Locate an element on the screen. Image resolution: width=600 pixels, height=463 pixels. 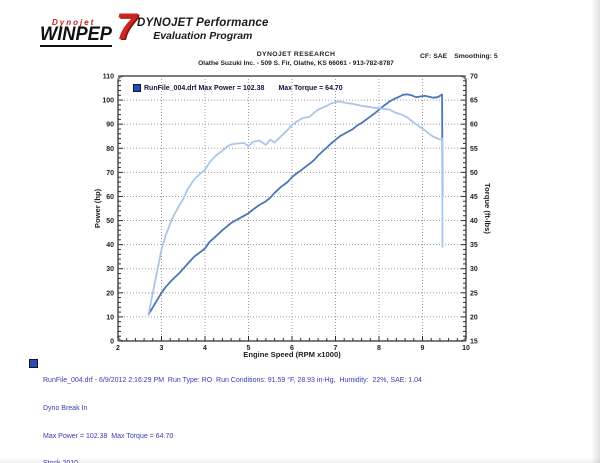
winpep-version-numeral: 7 is located at coordinates (126, 26).